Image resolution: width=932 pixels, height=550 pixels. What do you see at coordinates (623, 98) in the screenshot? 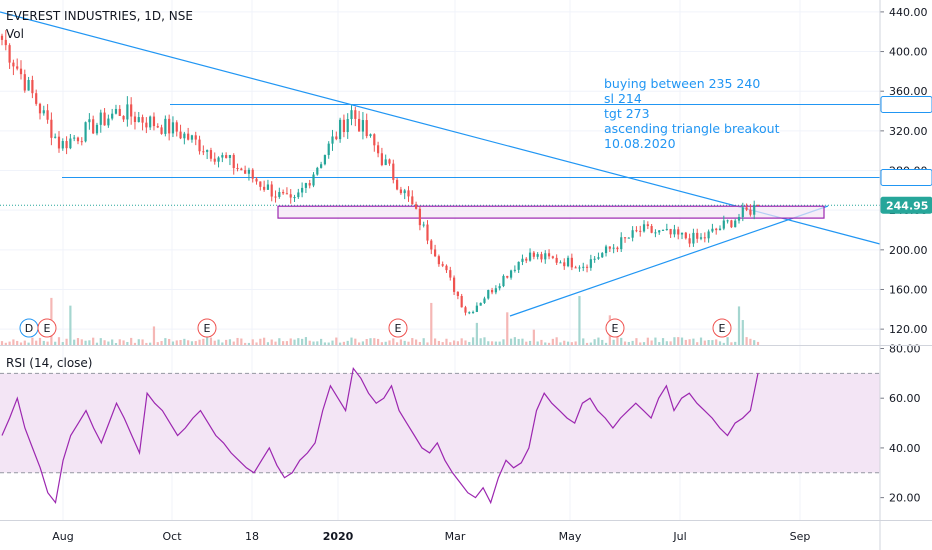
I see `note-line: sl 214` at bounding box center [623, 98].